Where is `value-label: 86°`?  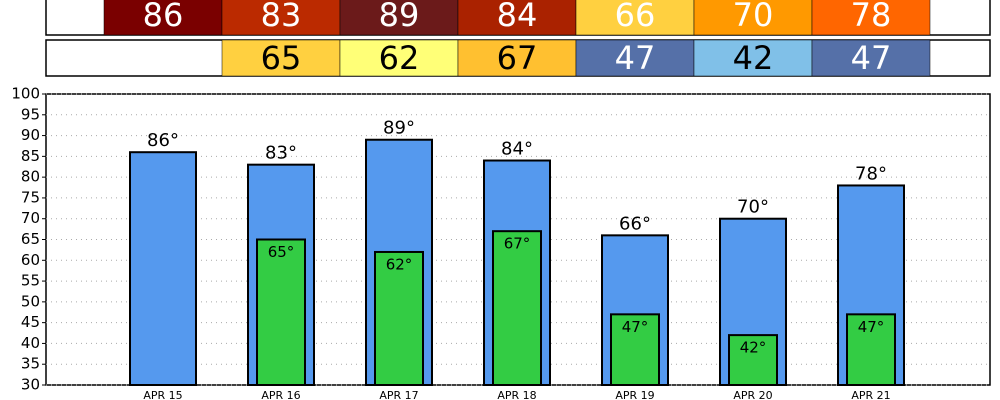 value-label: 86° is located at coordinates (163, 140).